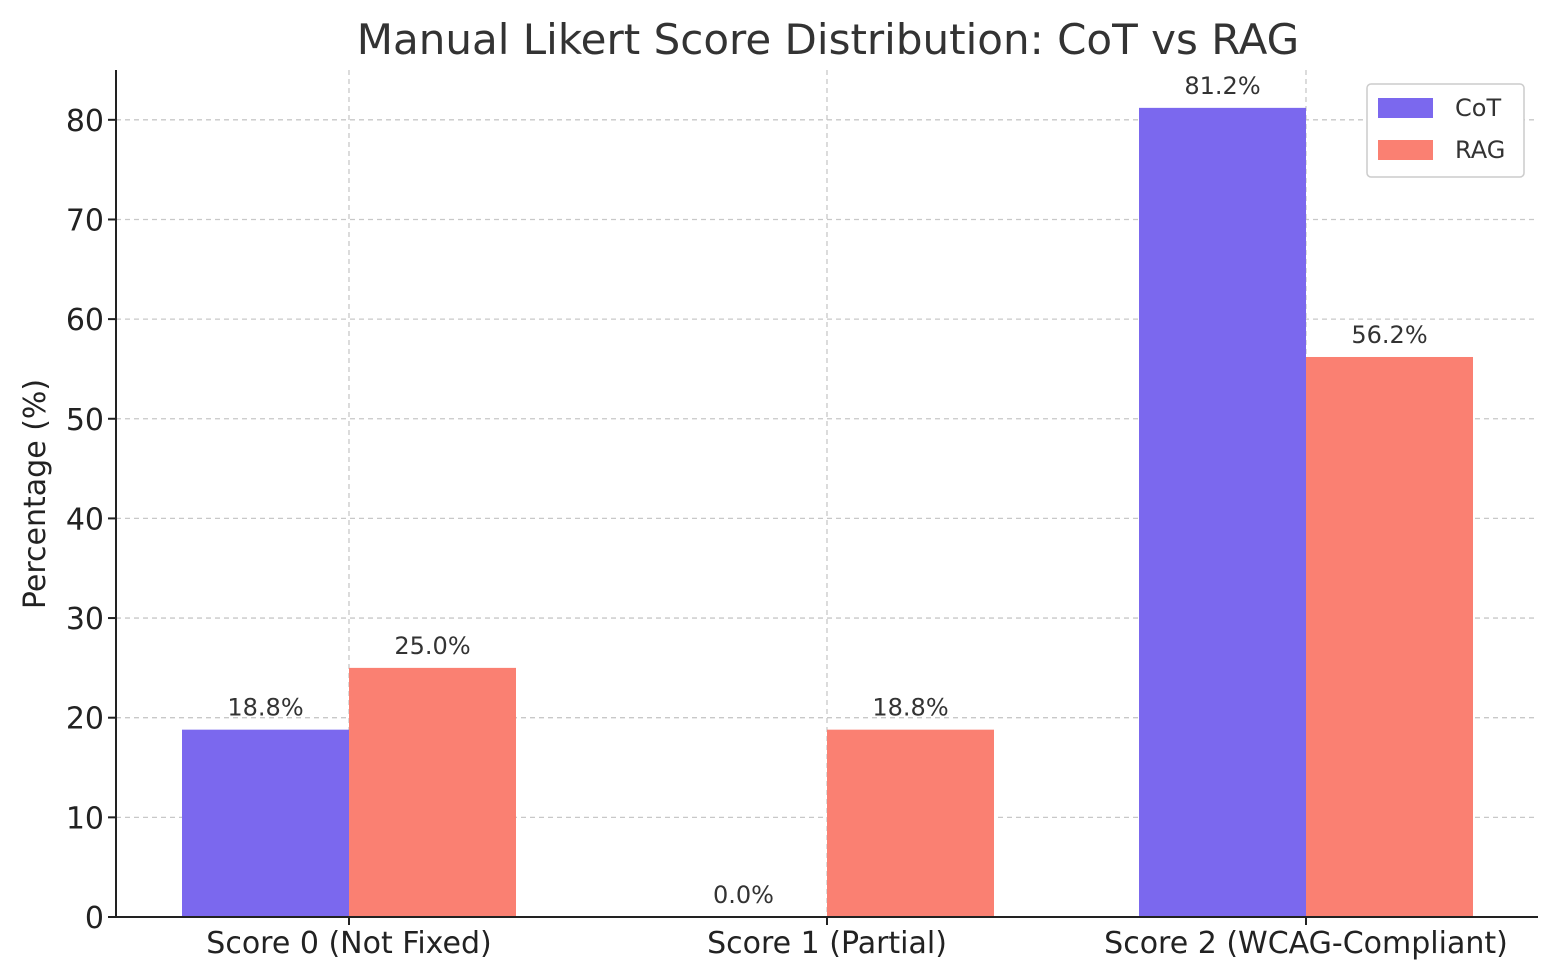  I want to click on data-label-cot: 18.8%, so click(265, 708).